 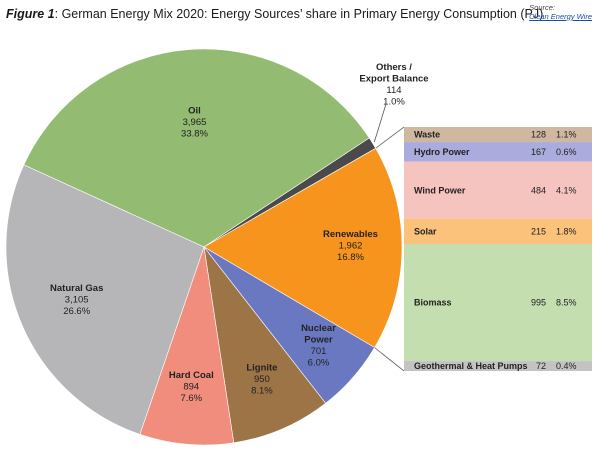 What do you see at coordinates (498, 302) in the screenshot?
I see `breakdown-segment-biomass` at bounding box center [498, 302].